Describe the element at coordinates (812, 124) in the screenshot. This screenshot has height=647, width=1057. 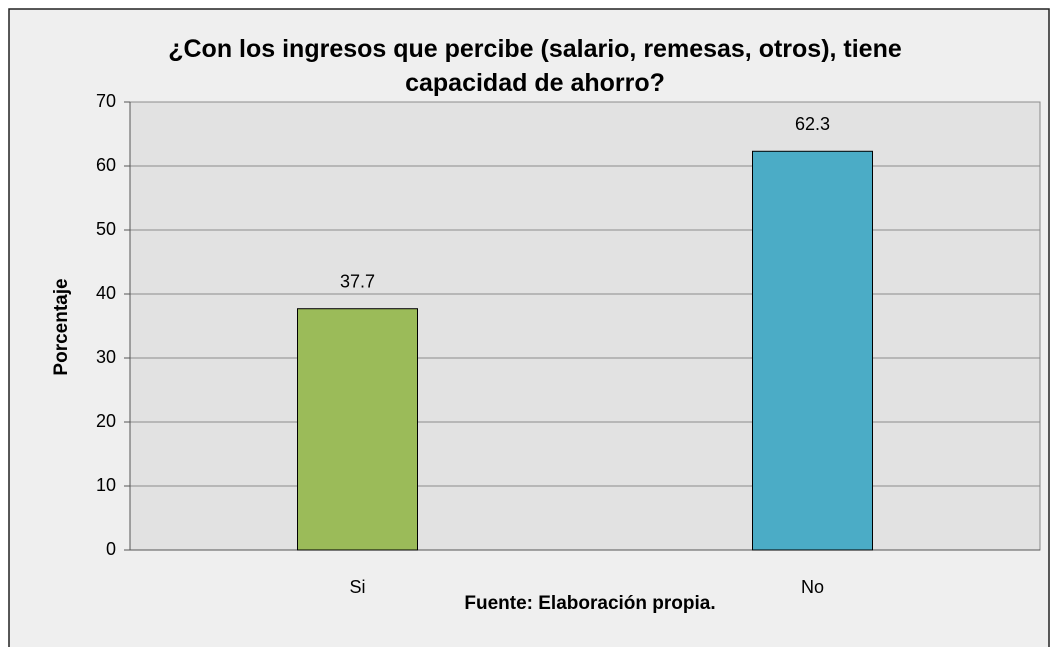
I see `data-label: 62.3` at that location.